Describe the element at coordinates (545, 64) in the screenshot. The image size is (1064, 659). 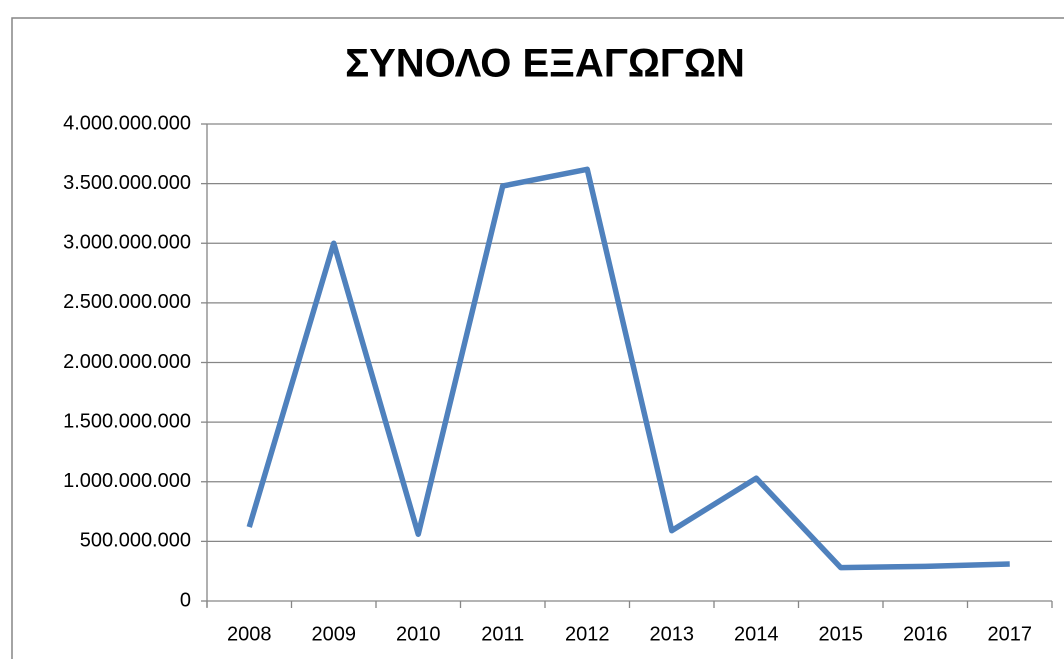
I see `chart-title: ΣΥΝΟΛΟ ΕΞΑΓΩΓΩΝ` at that location.